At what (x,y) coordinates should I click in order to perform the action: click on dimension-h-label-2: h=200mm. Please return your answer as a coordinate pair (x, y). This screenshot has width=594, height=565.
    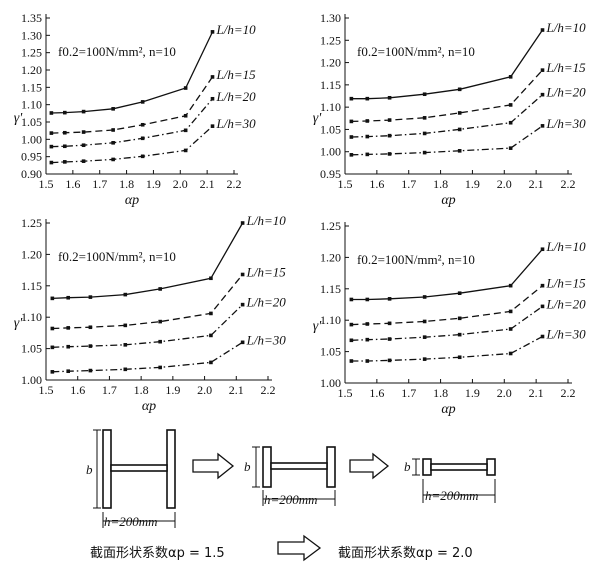
    Looking at the image, I should click on (291, 499).